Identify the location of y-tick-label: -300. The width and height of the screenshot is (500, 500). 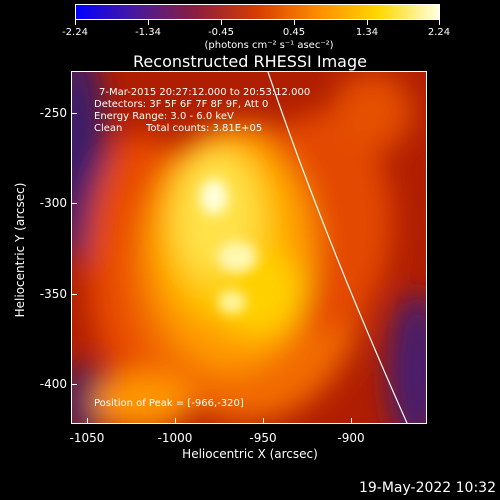
(53, 203).